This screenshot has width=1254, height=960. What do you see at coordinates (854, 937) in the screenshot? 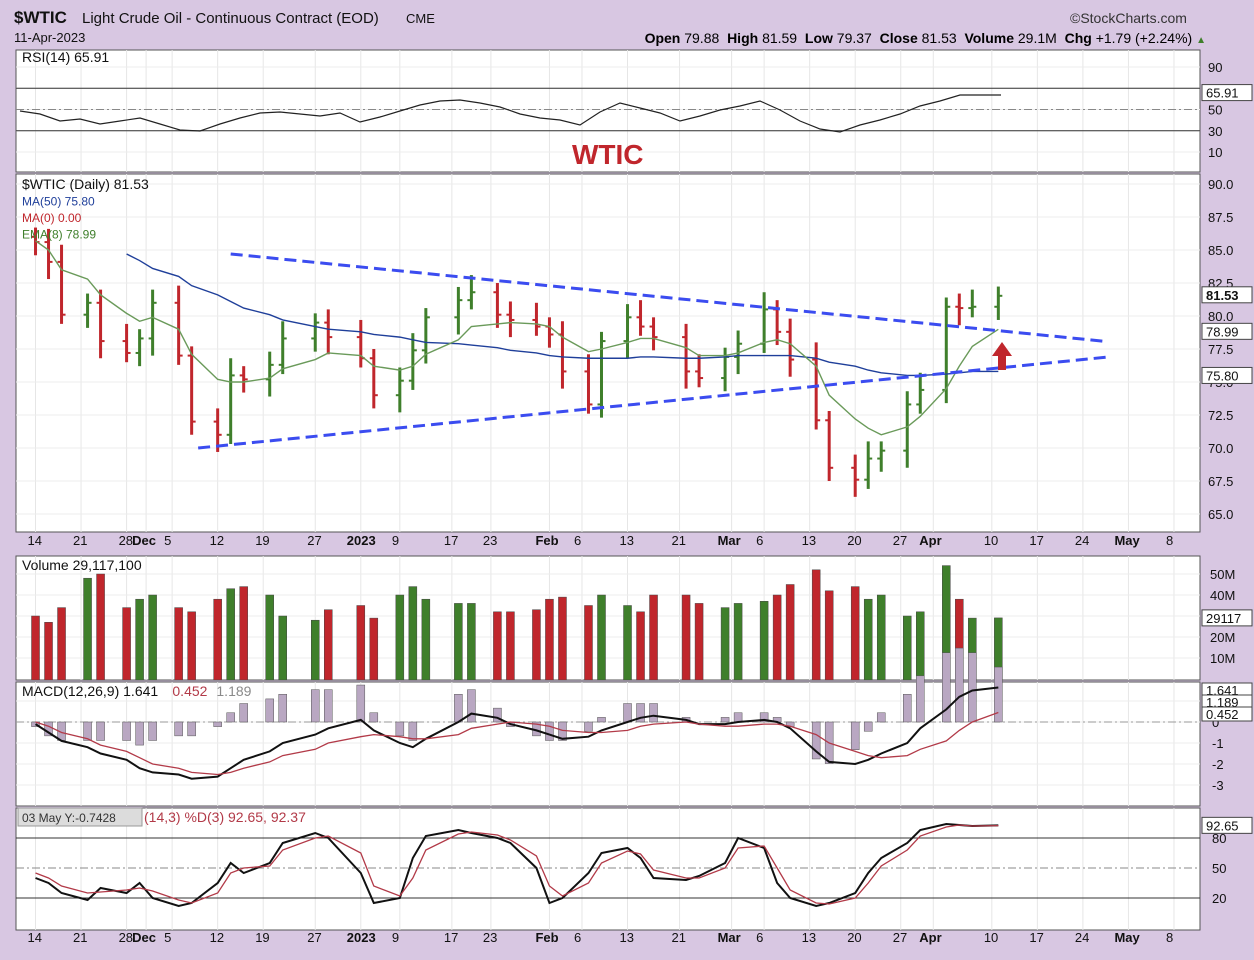
I see `x-tick-label: 20` at bounding box center [854, 937].